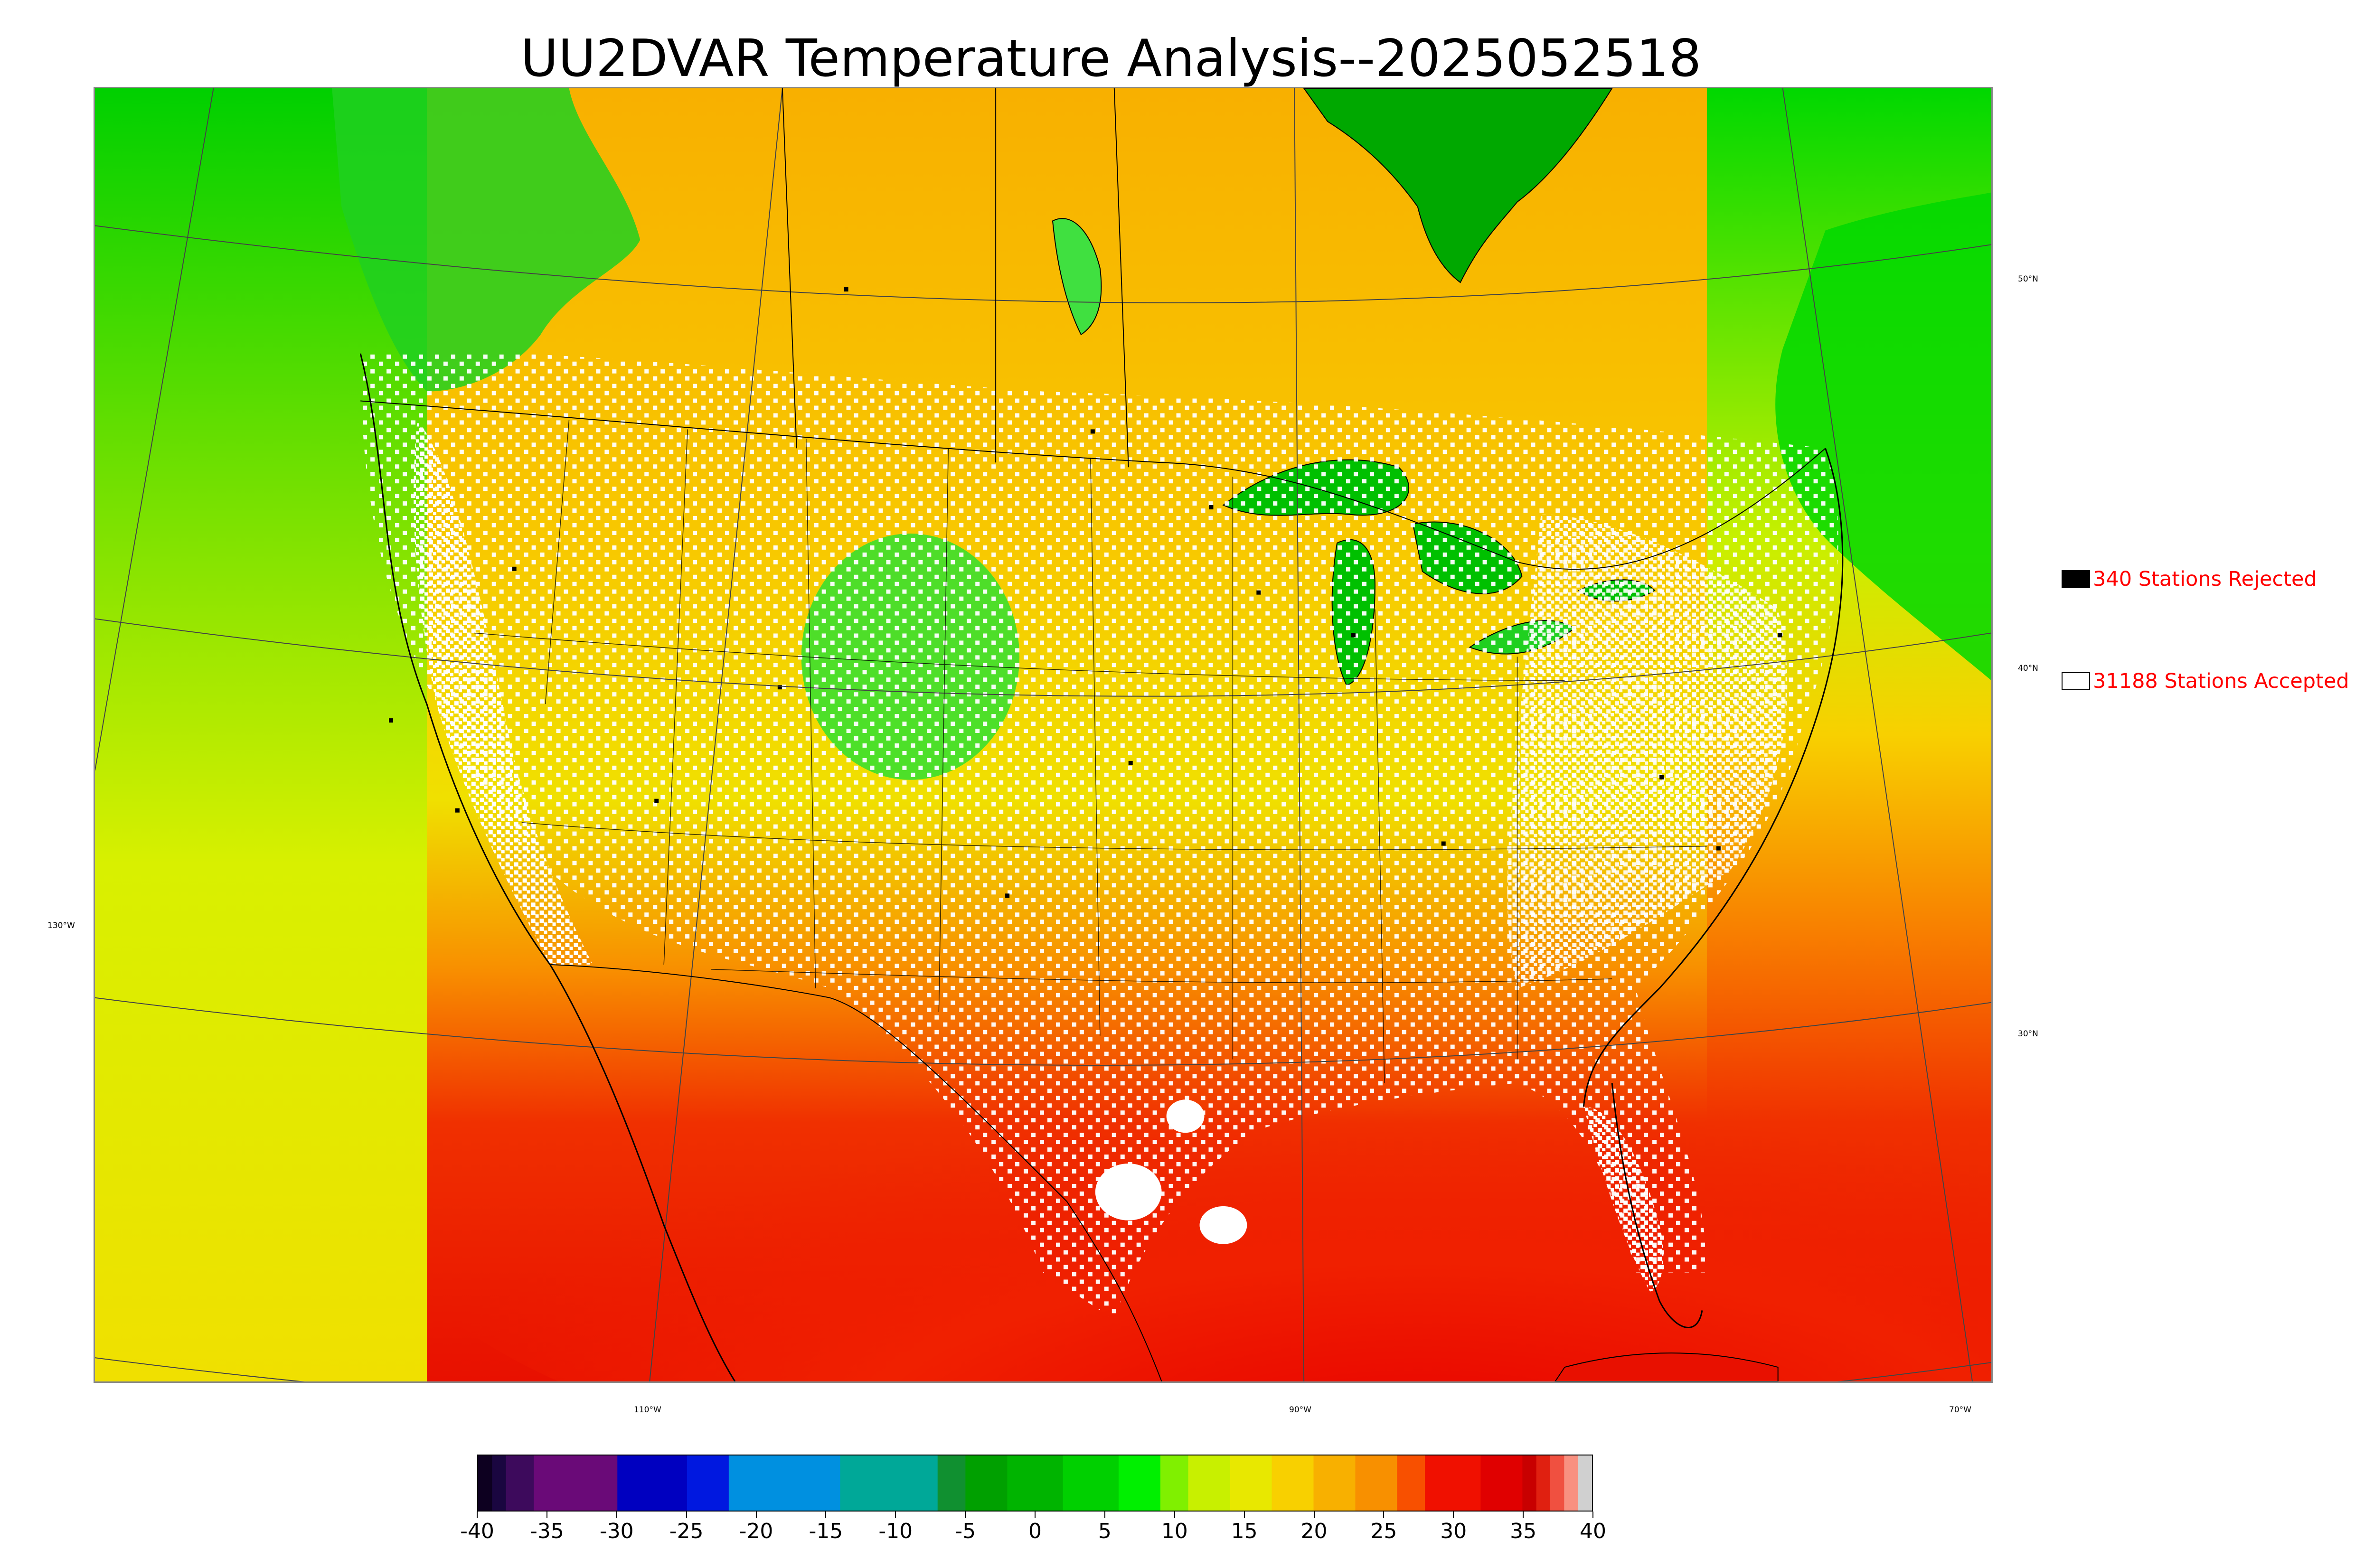 The image size is (2374, 1568). Describe the element at coordinates (1523, 1531) in the screenshot. I see `colorbar-tick-label: 35` at that location.